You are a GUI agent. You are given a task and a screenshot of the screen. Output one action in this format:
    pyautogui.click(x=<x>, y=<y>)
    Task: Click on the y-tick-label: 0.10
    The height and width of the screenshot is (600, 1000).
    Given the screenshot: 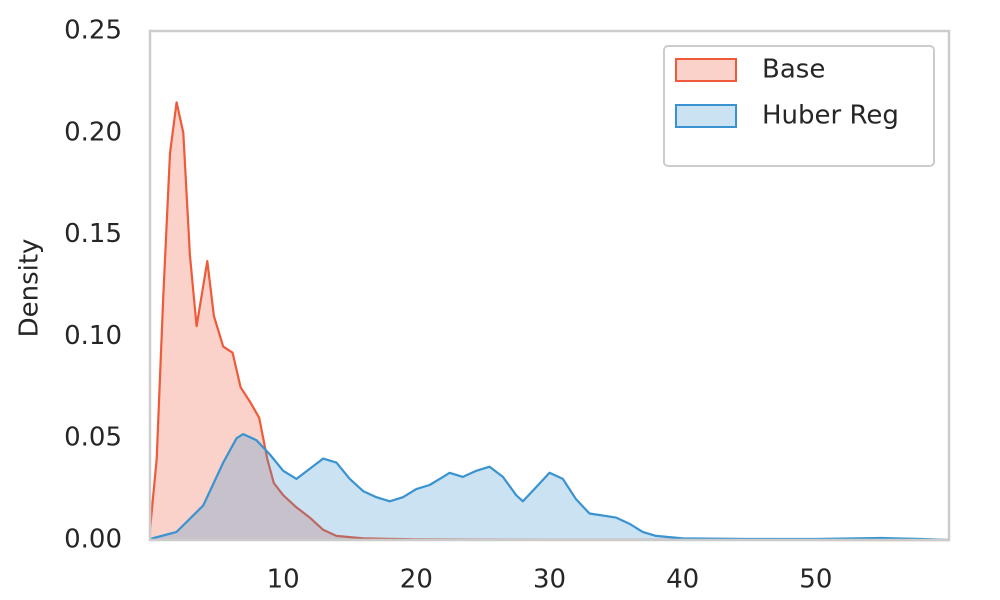 What is the action you would take?
    pyautogui.click(x=93, y=336)
    